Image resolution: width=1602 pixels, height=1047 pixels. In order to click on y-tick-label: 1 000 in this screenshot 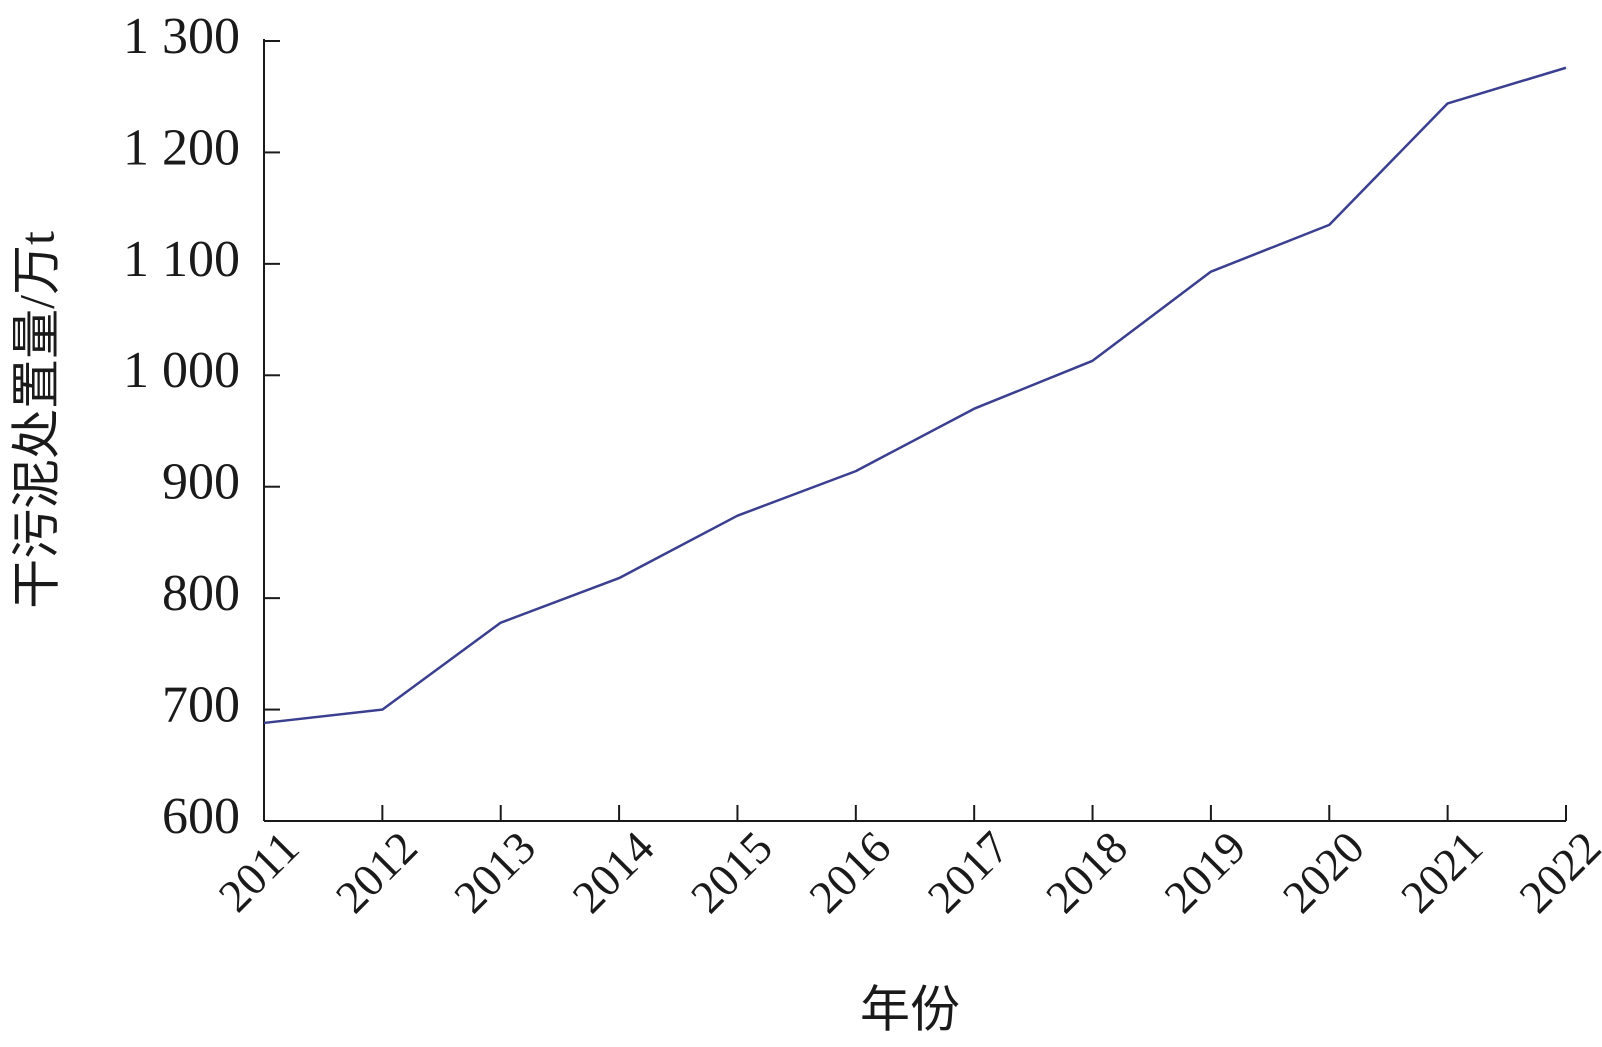, I will do `click(181, 370)`.